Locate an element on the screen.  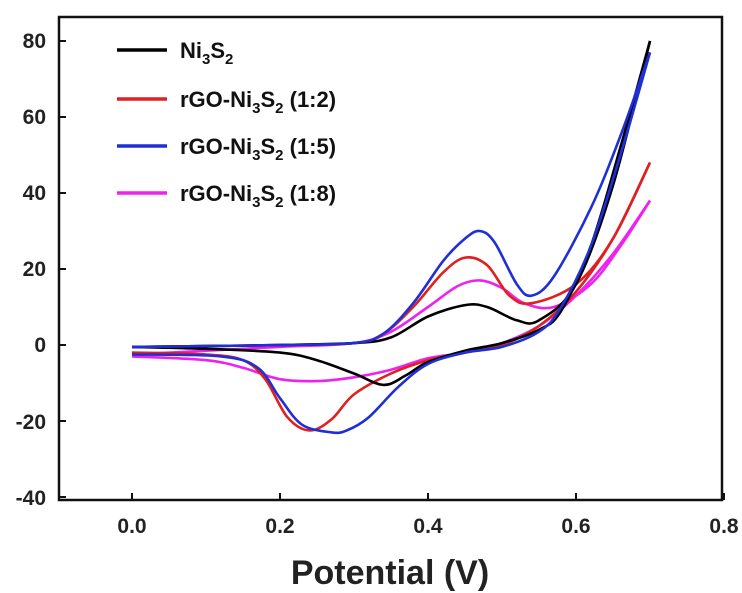
y-tick-label-1: -20 is located at coordinates (31, 422).